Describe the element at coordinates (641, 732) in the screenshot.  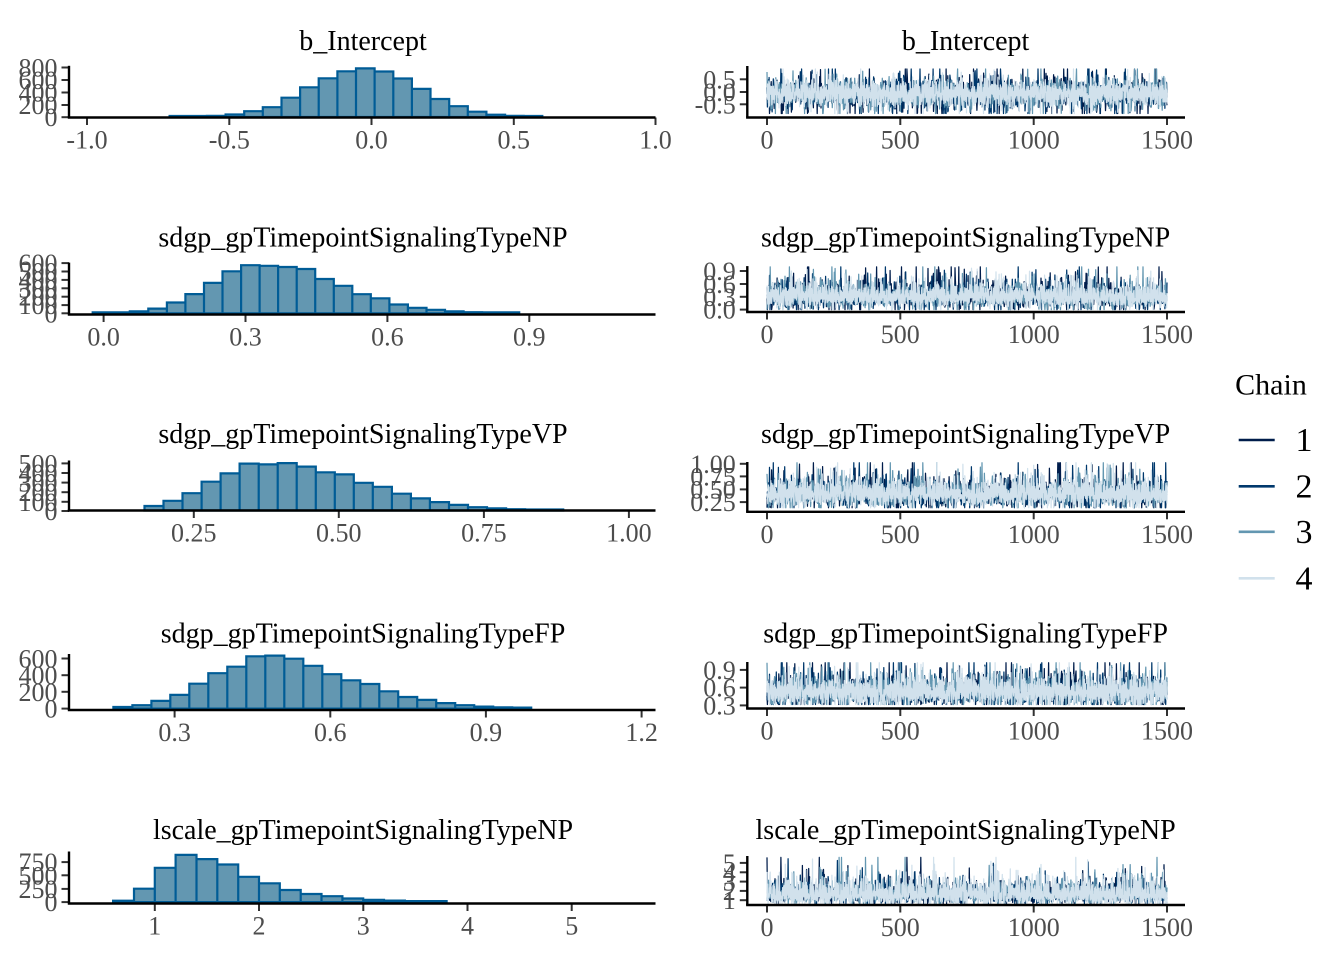
I see `svg-text: 1.2` at that location.